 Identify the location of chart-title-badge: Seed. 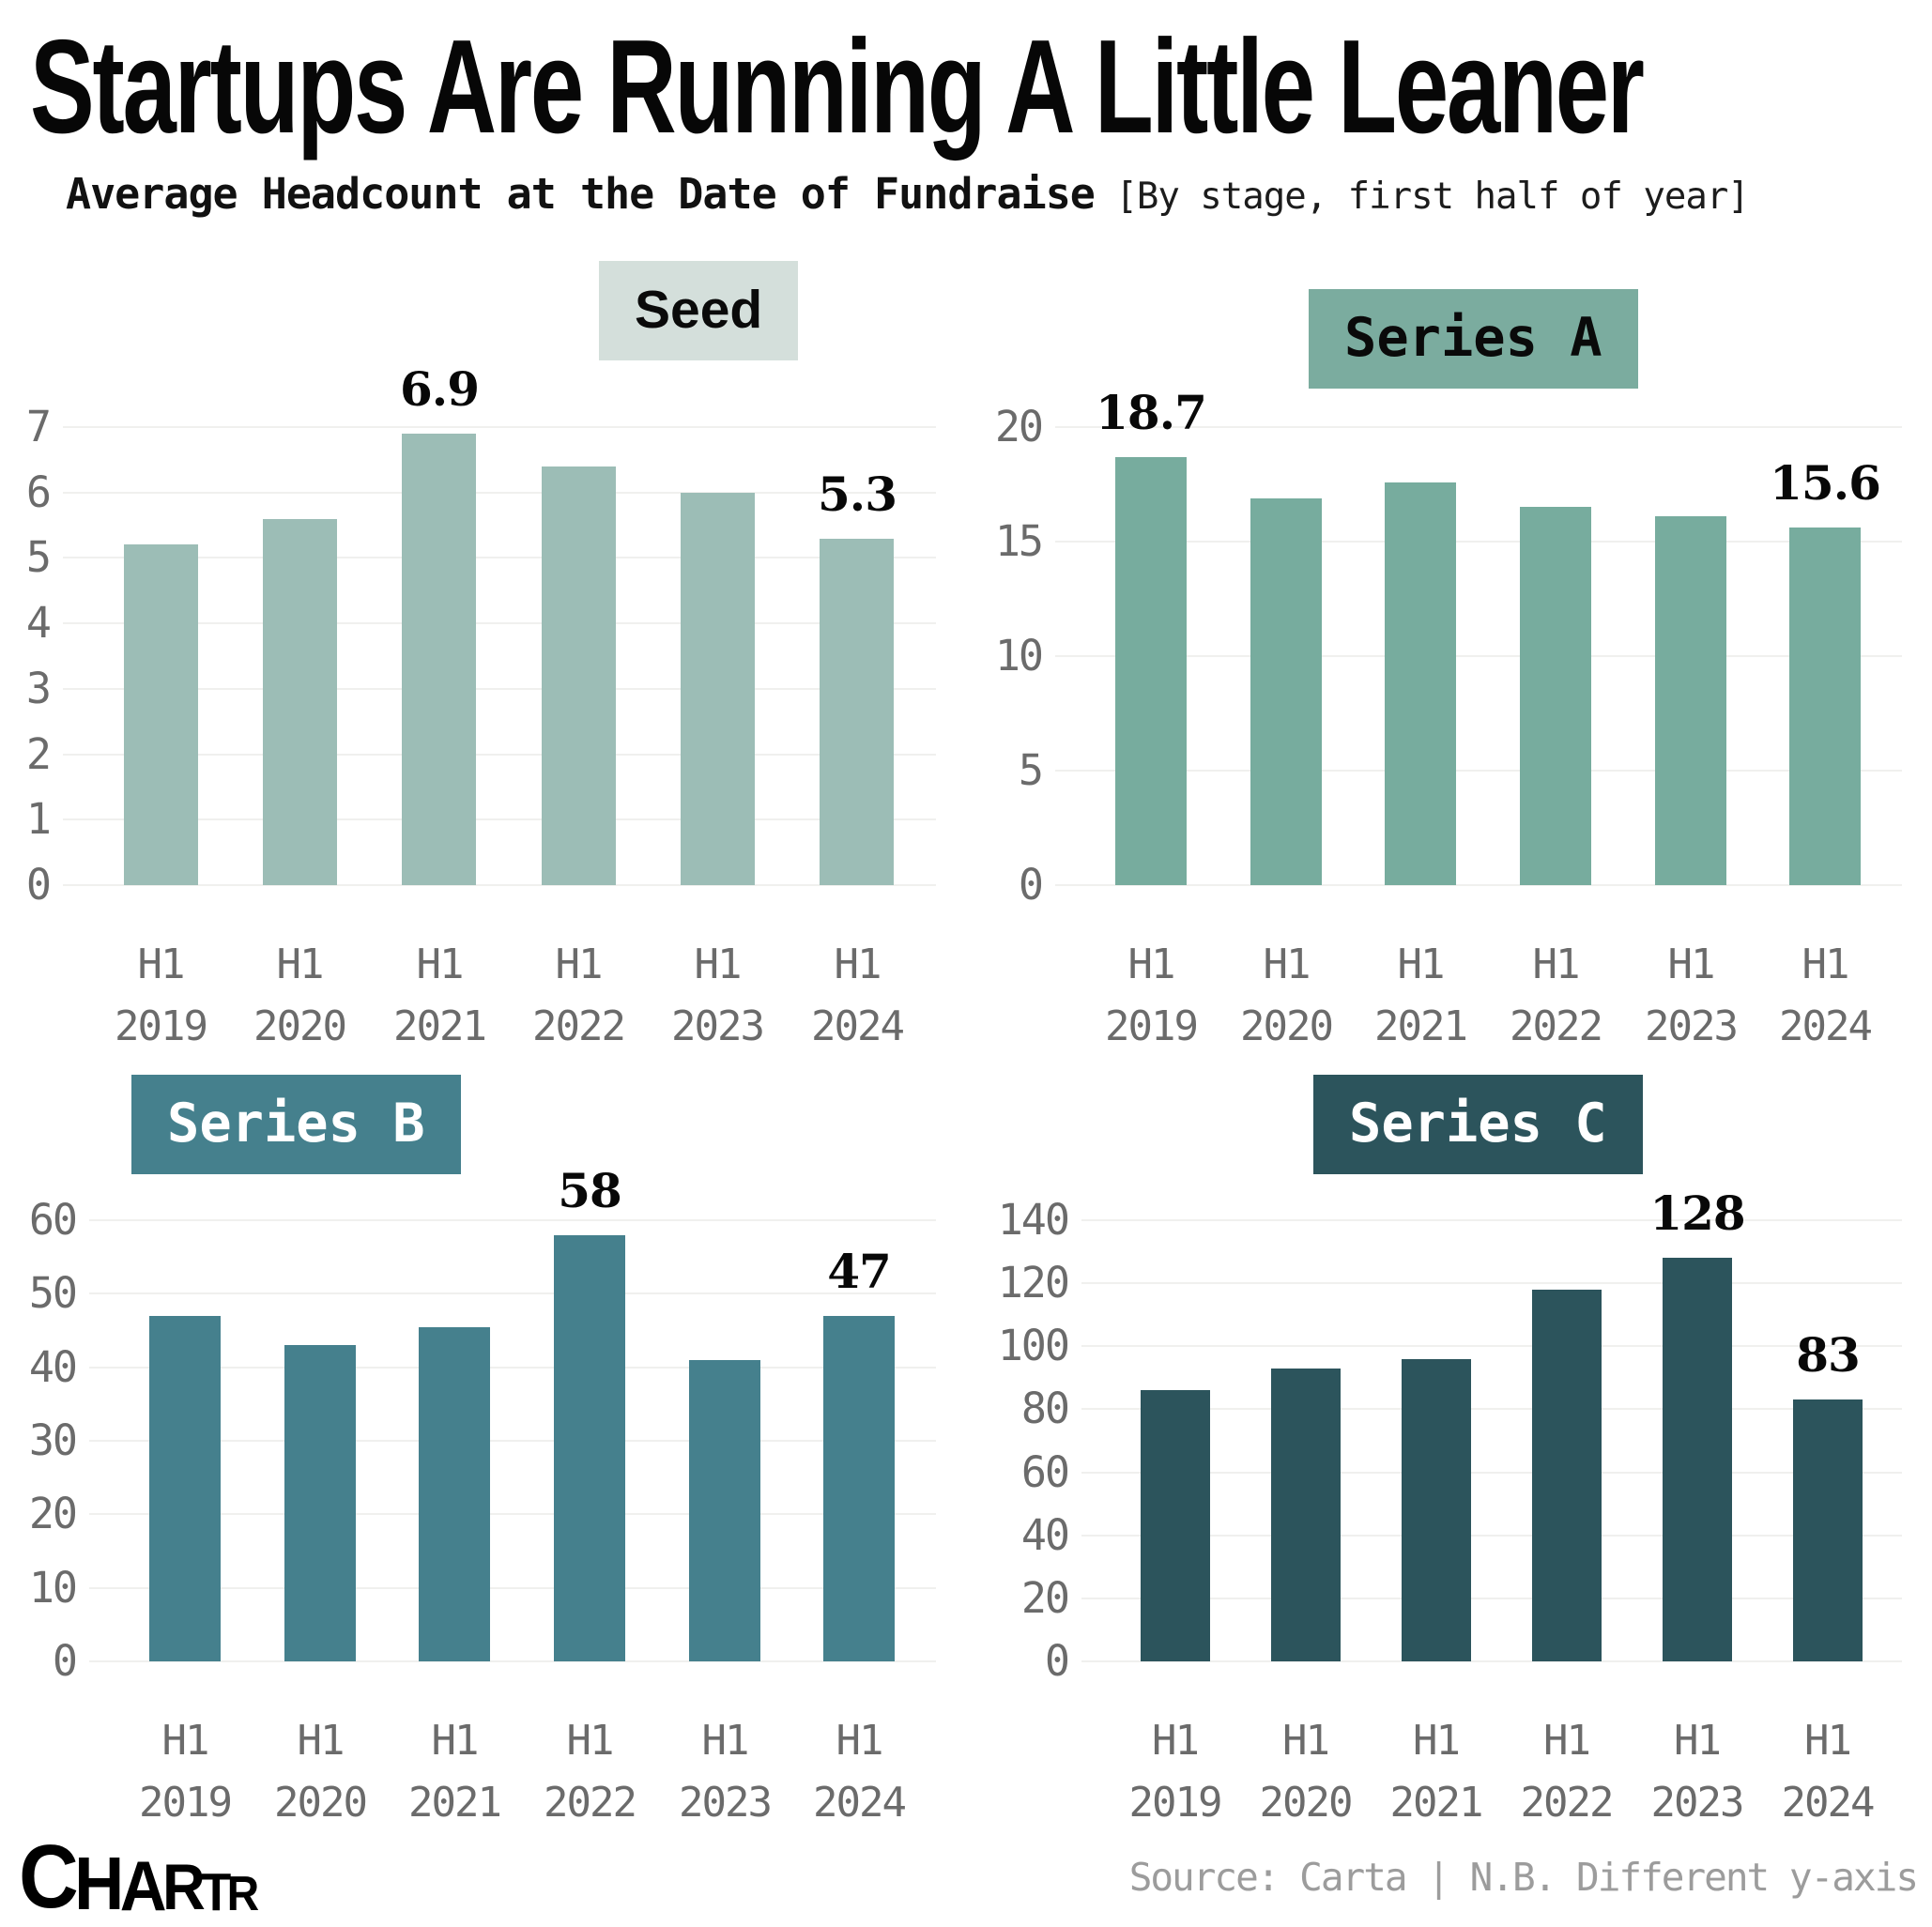
(699, 310).